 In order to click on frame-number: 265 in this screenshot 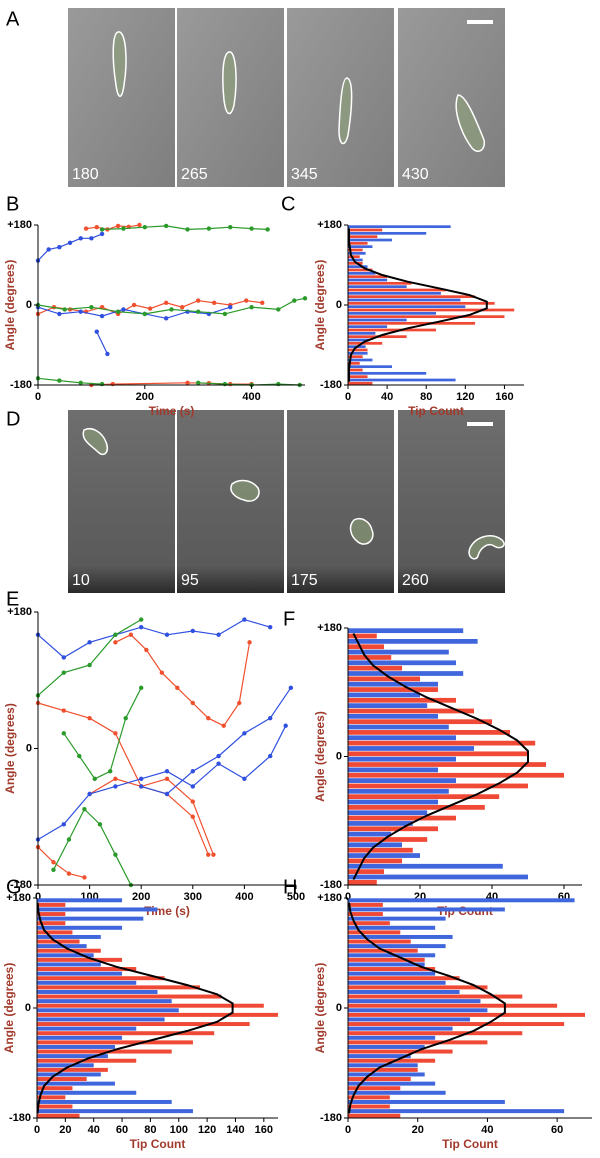, I will do `click(194, 174)`.